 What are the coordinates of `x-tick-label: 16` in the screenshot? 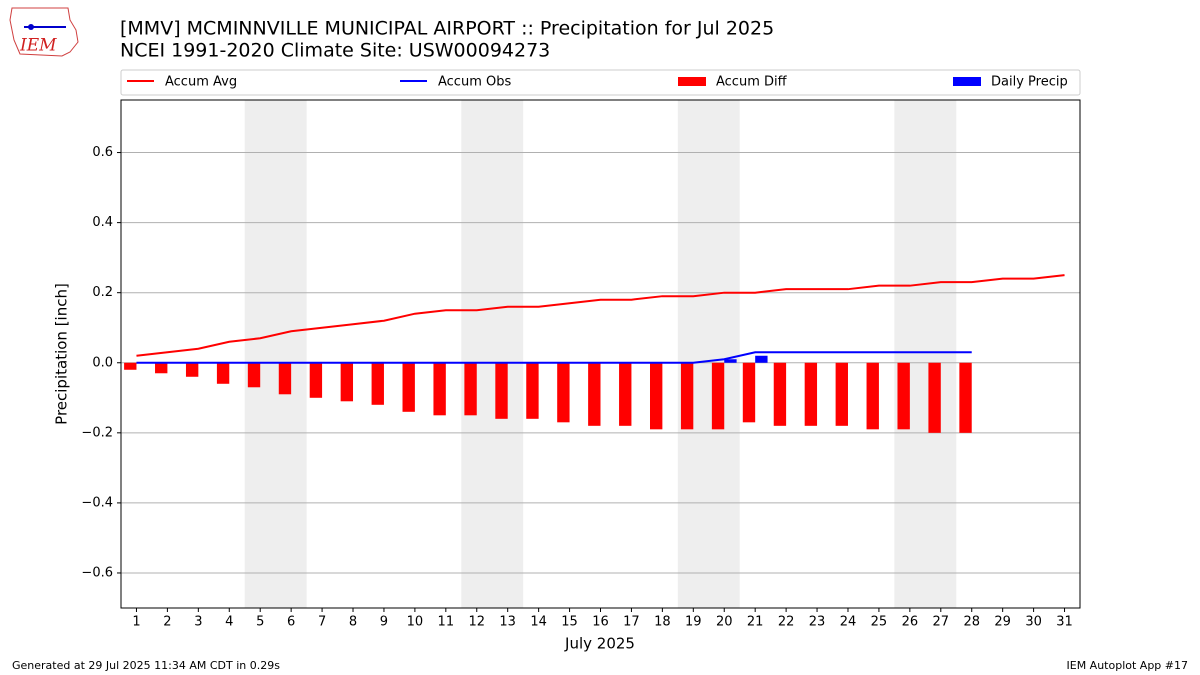 It's located at (600, 622).